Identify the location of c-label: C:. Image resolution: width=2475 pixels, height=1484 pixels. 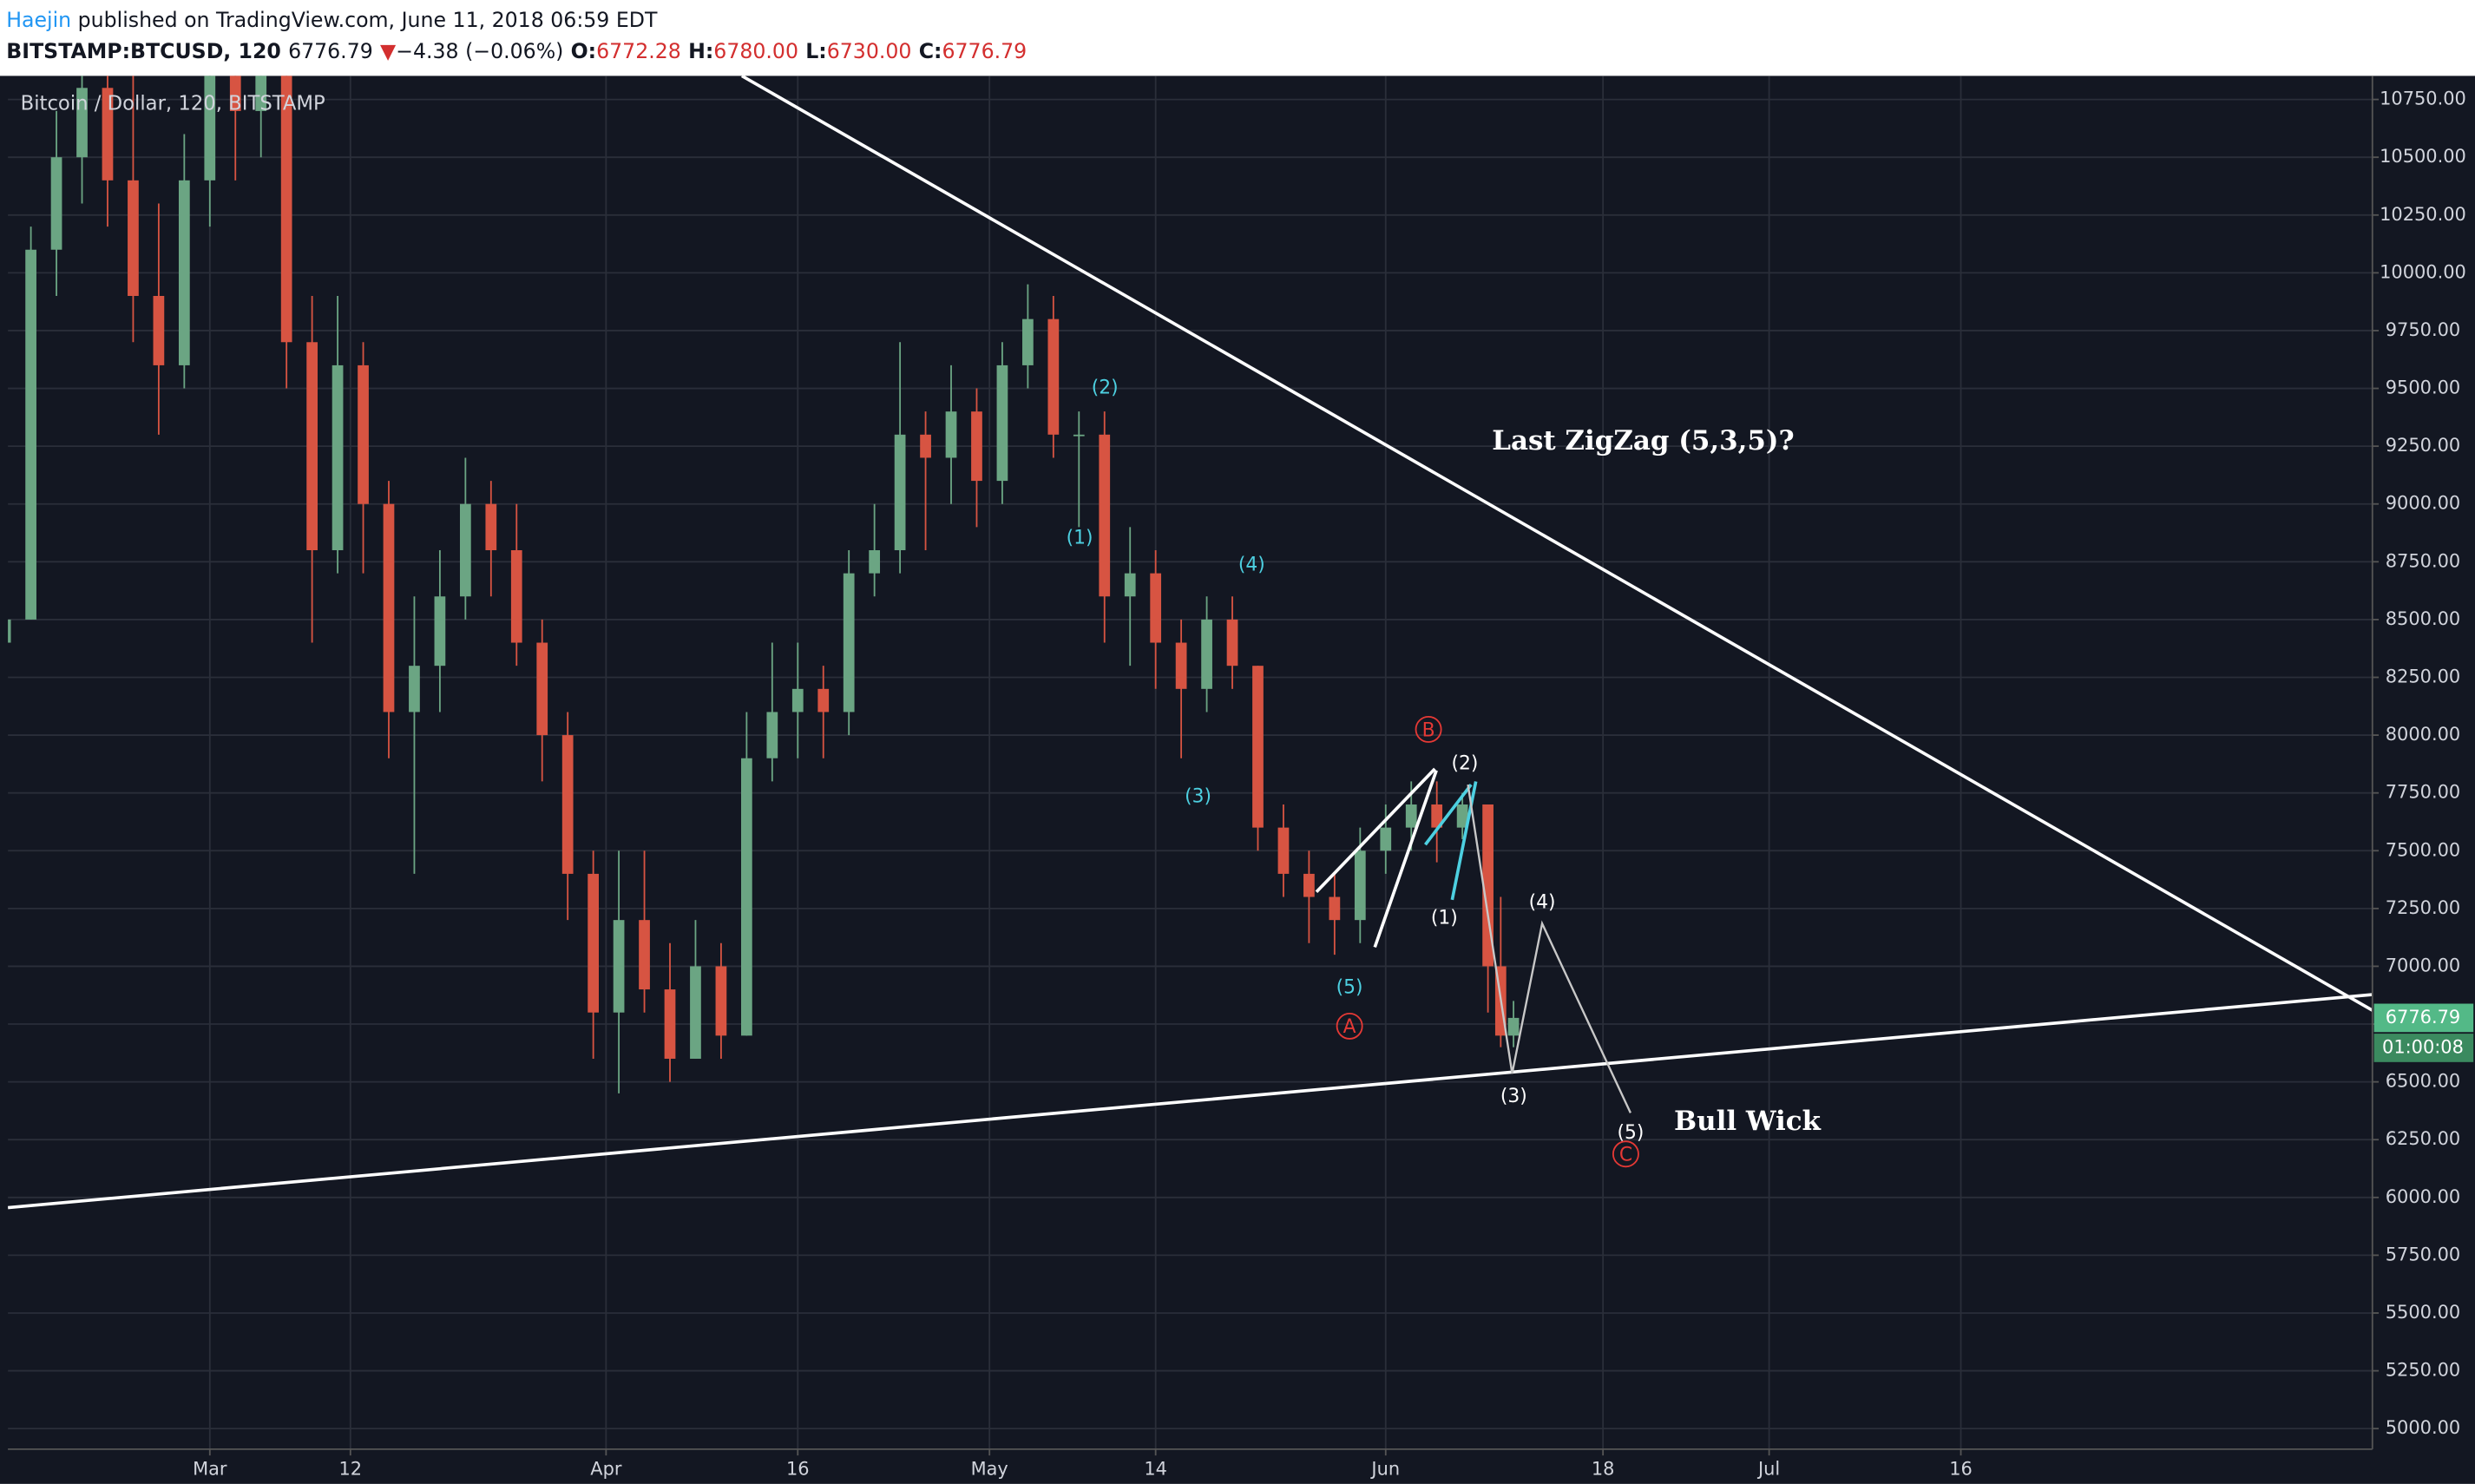
(931, 51).